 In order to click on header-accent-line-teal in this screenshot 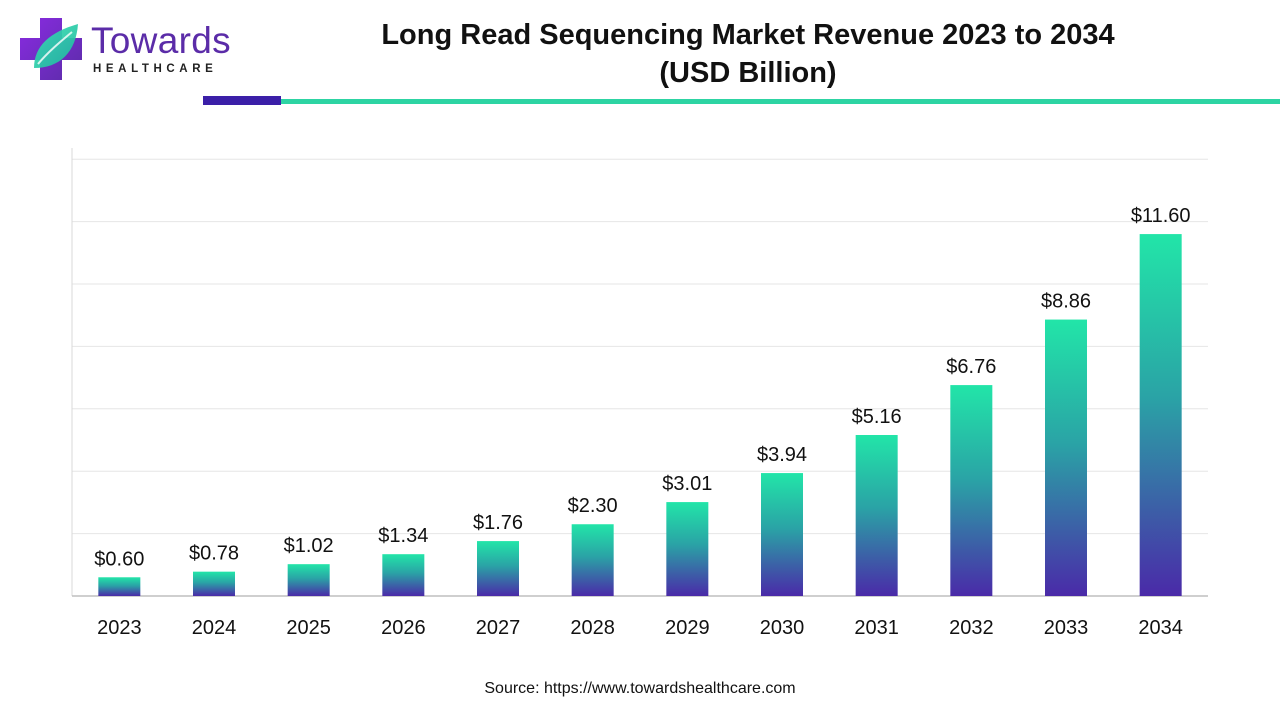, I will do `click(780, 101)`.